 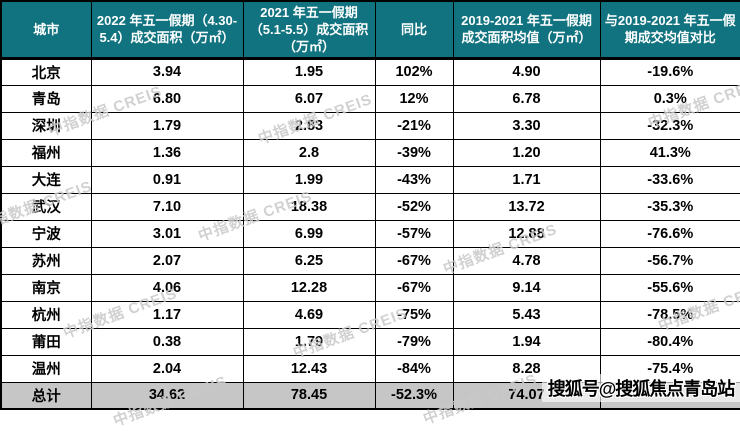 What do you see at coordinates (46, 125) in the screenshot?
I see `city-cell: 深圳` at bounding box center [46, 125].